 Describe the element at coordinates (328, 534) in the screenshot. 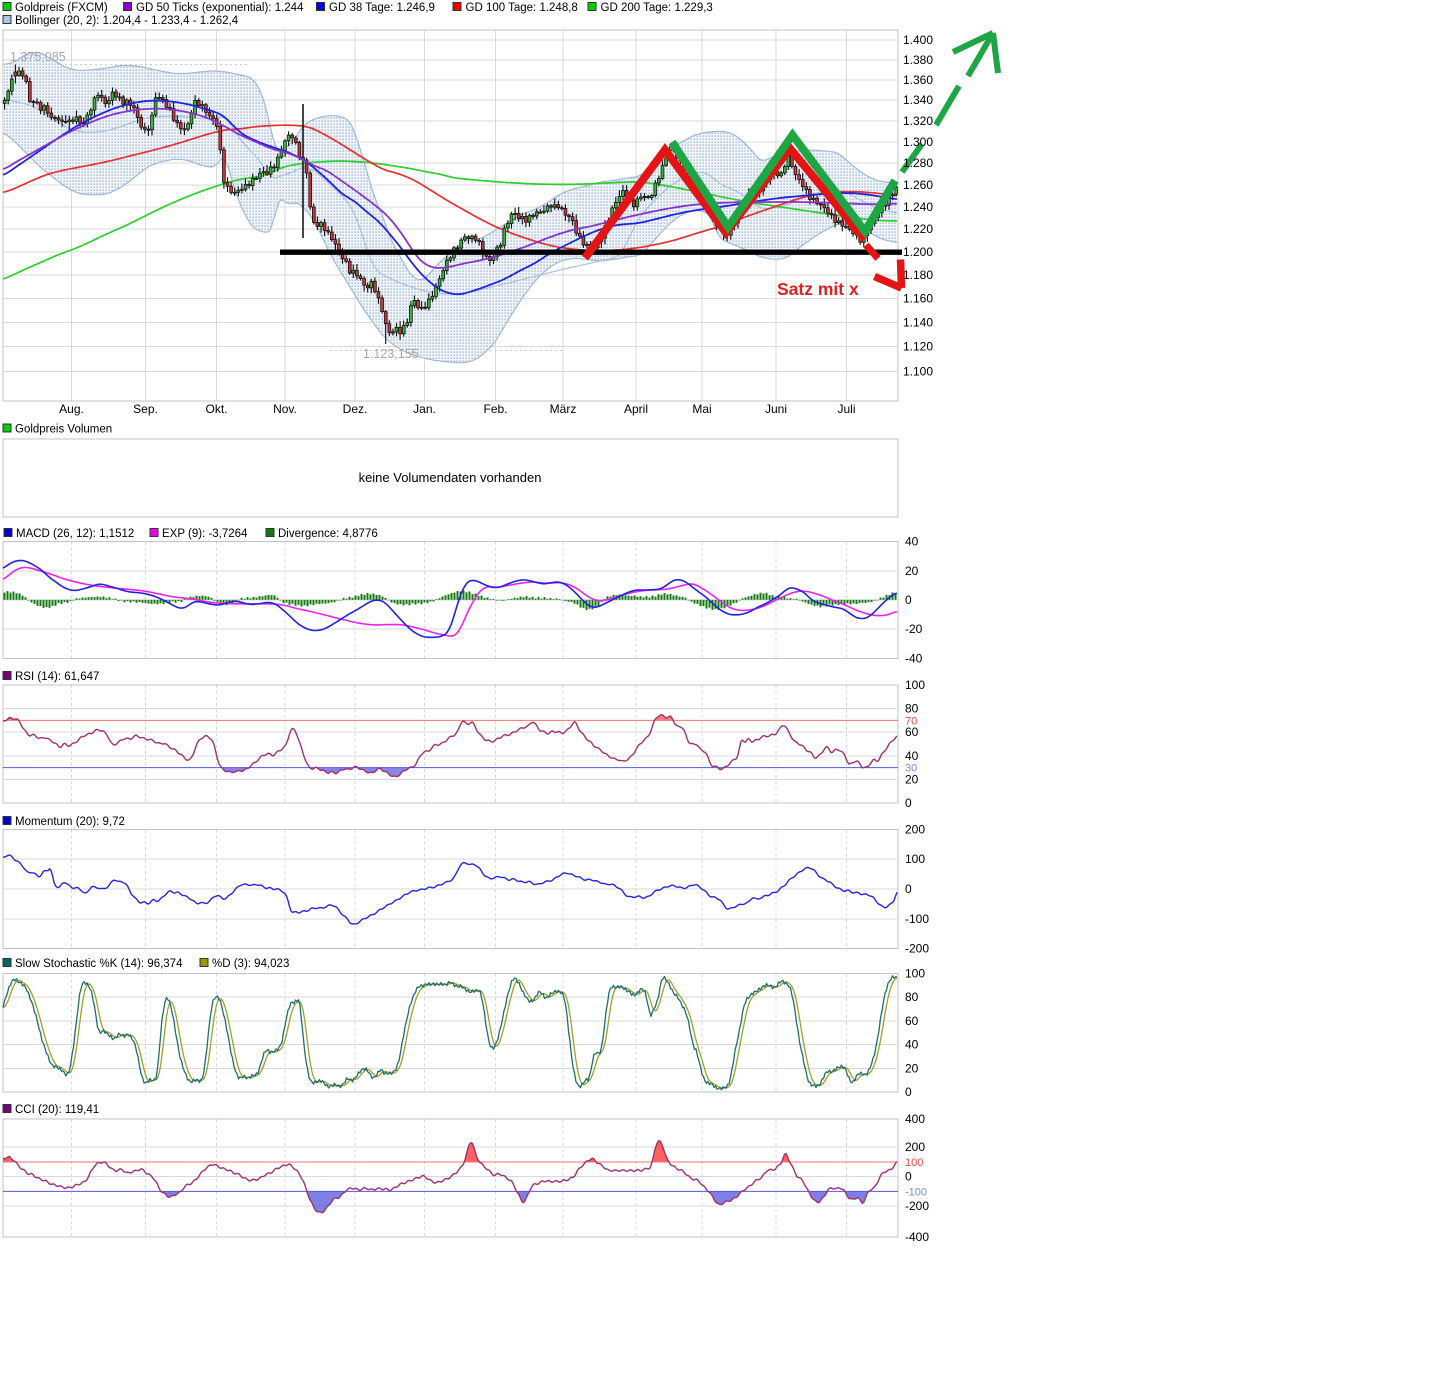

I see `svg-text: Divergence: 4,8776` at that location.